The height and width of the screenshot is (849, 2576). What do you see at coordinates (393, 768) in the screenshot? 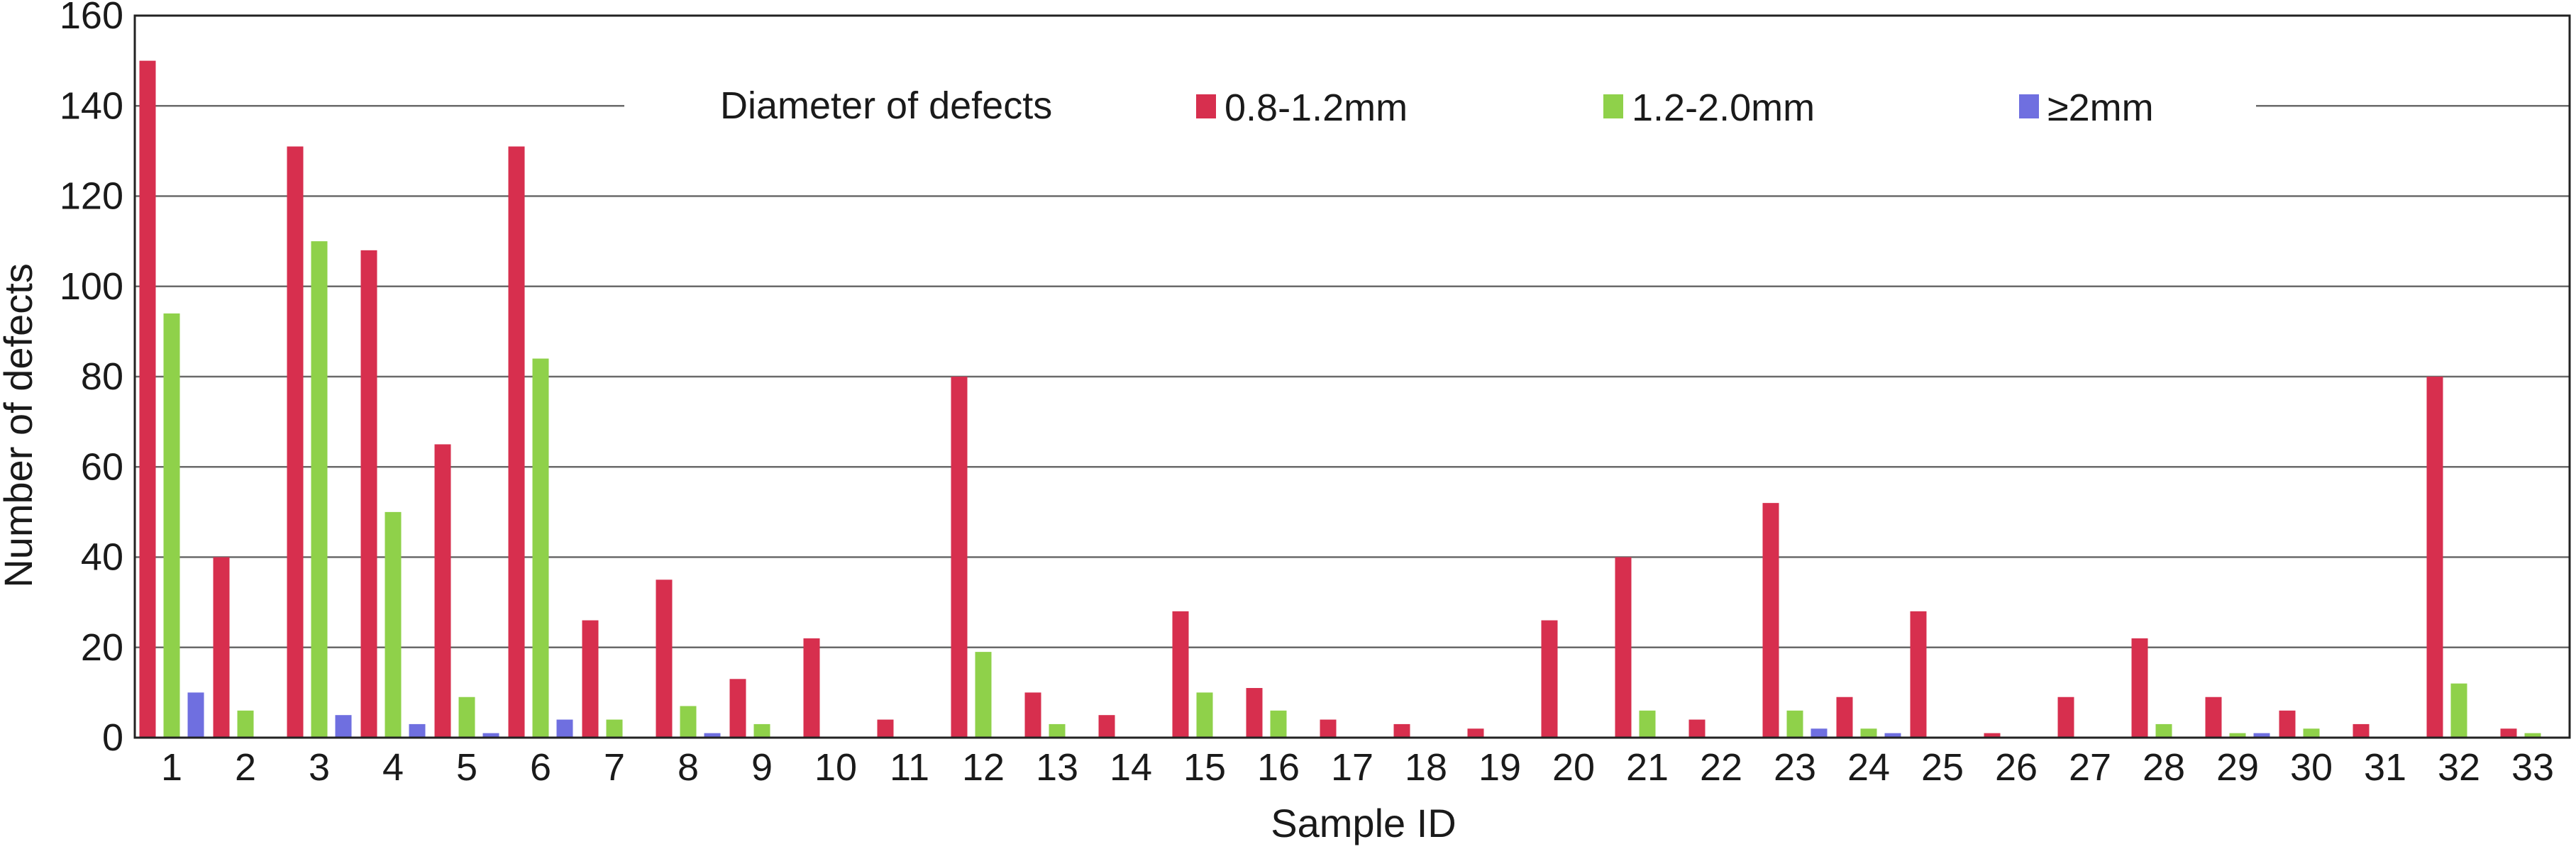
I see `x-tick-label: 4` at bounding box center [393, 768].